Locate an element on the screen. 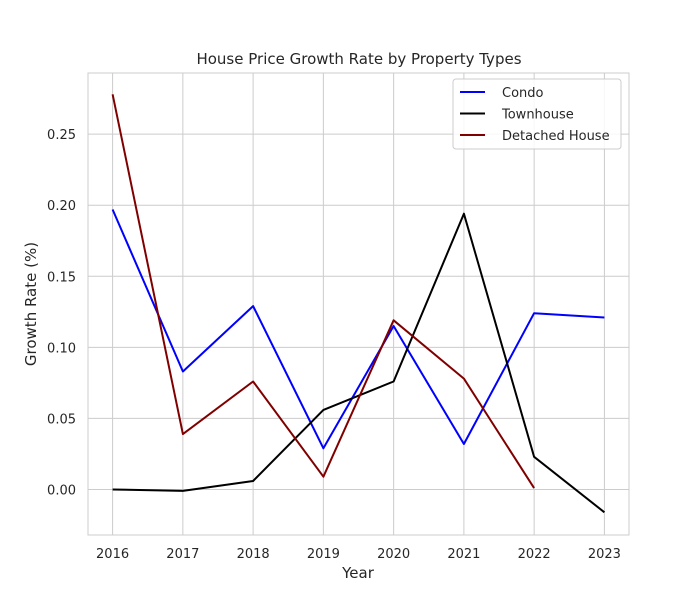 This screenshot has width=700, height=600. x-tick-label: 2021 is located at coordinates (463, 554).